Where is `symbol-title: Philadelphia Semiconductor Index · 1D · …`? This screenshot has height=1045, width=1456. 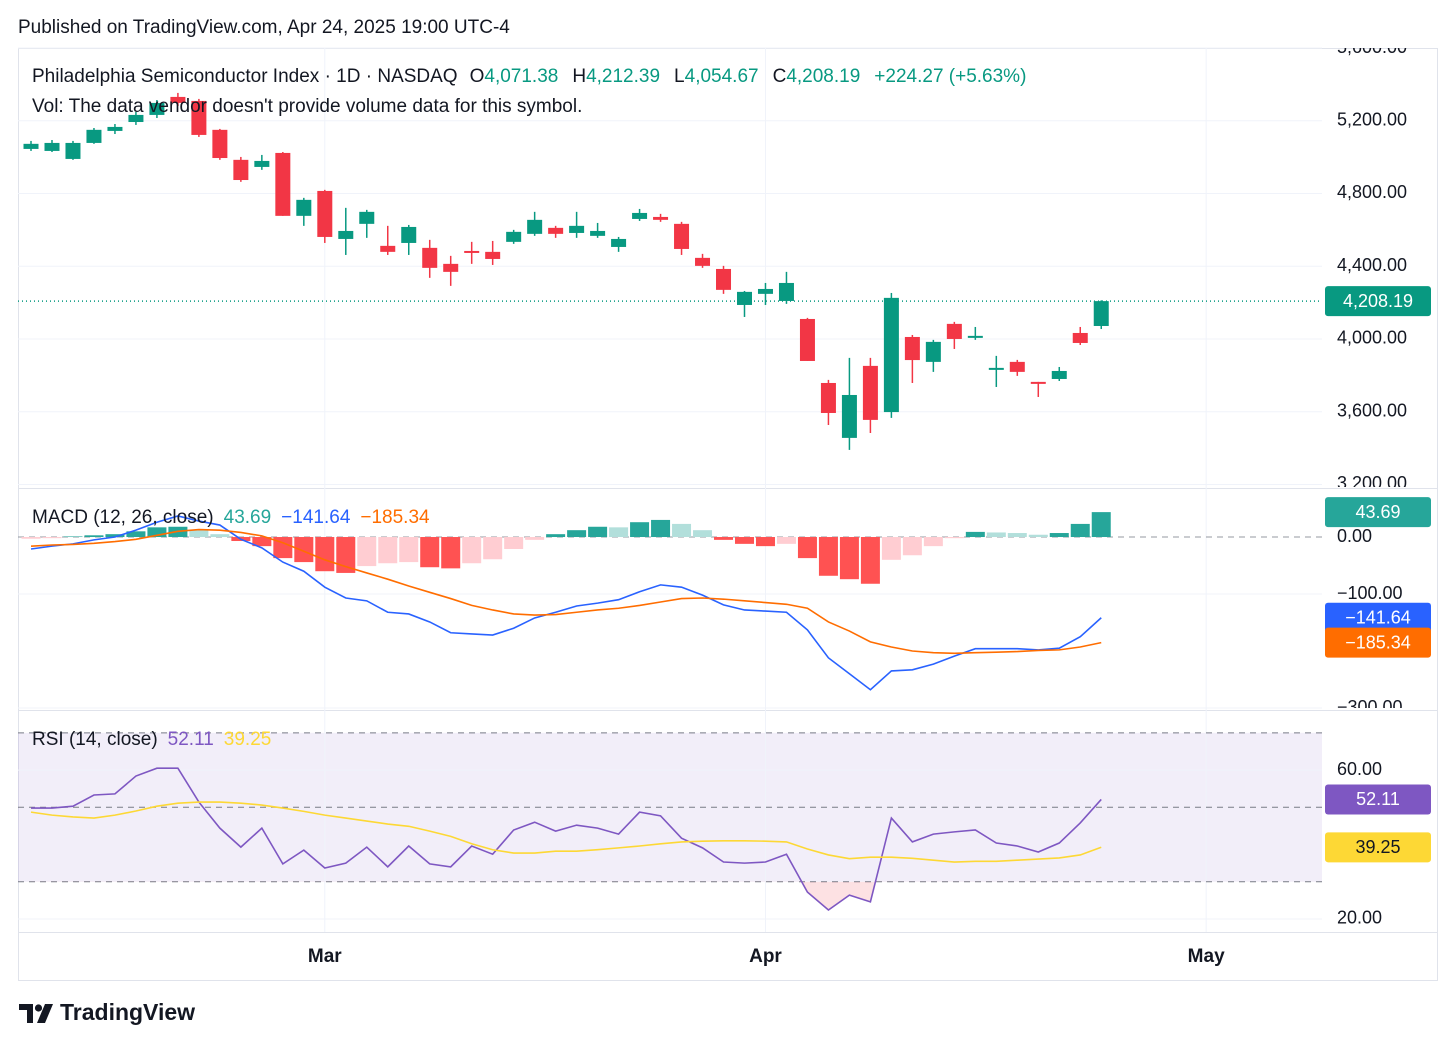
symbol-title: Philadelphia Semiconductor Index · 1D · … is located at coordinates (245, 76).